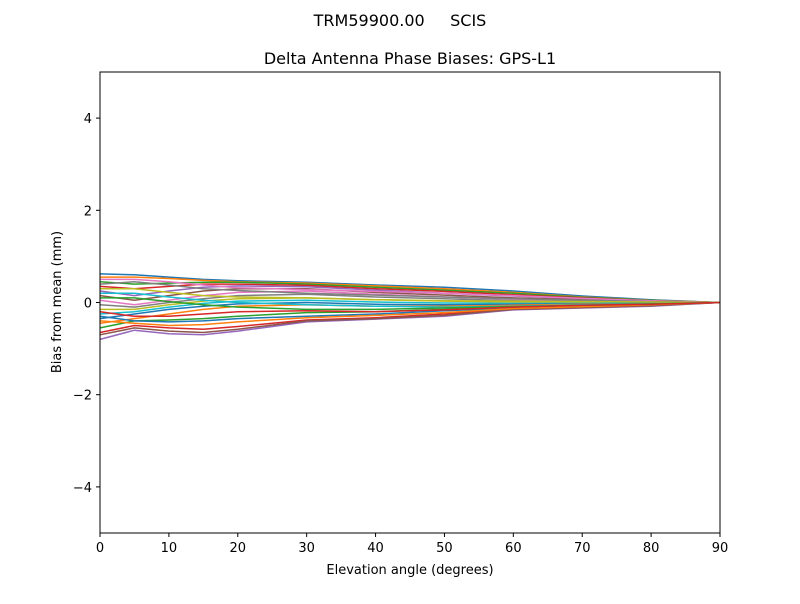 This screenshot has width=800, height=604. What do you see at coordinates (169, 548) in the screenshot?
I see `x-tick-label: 10` at bounding box center [169, 548].